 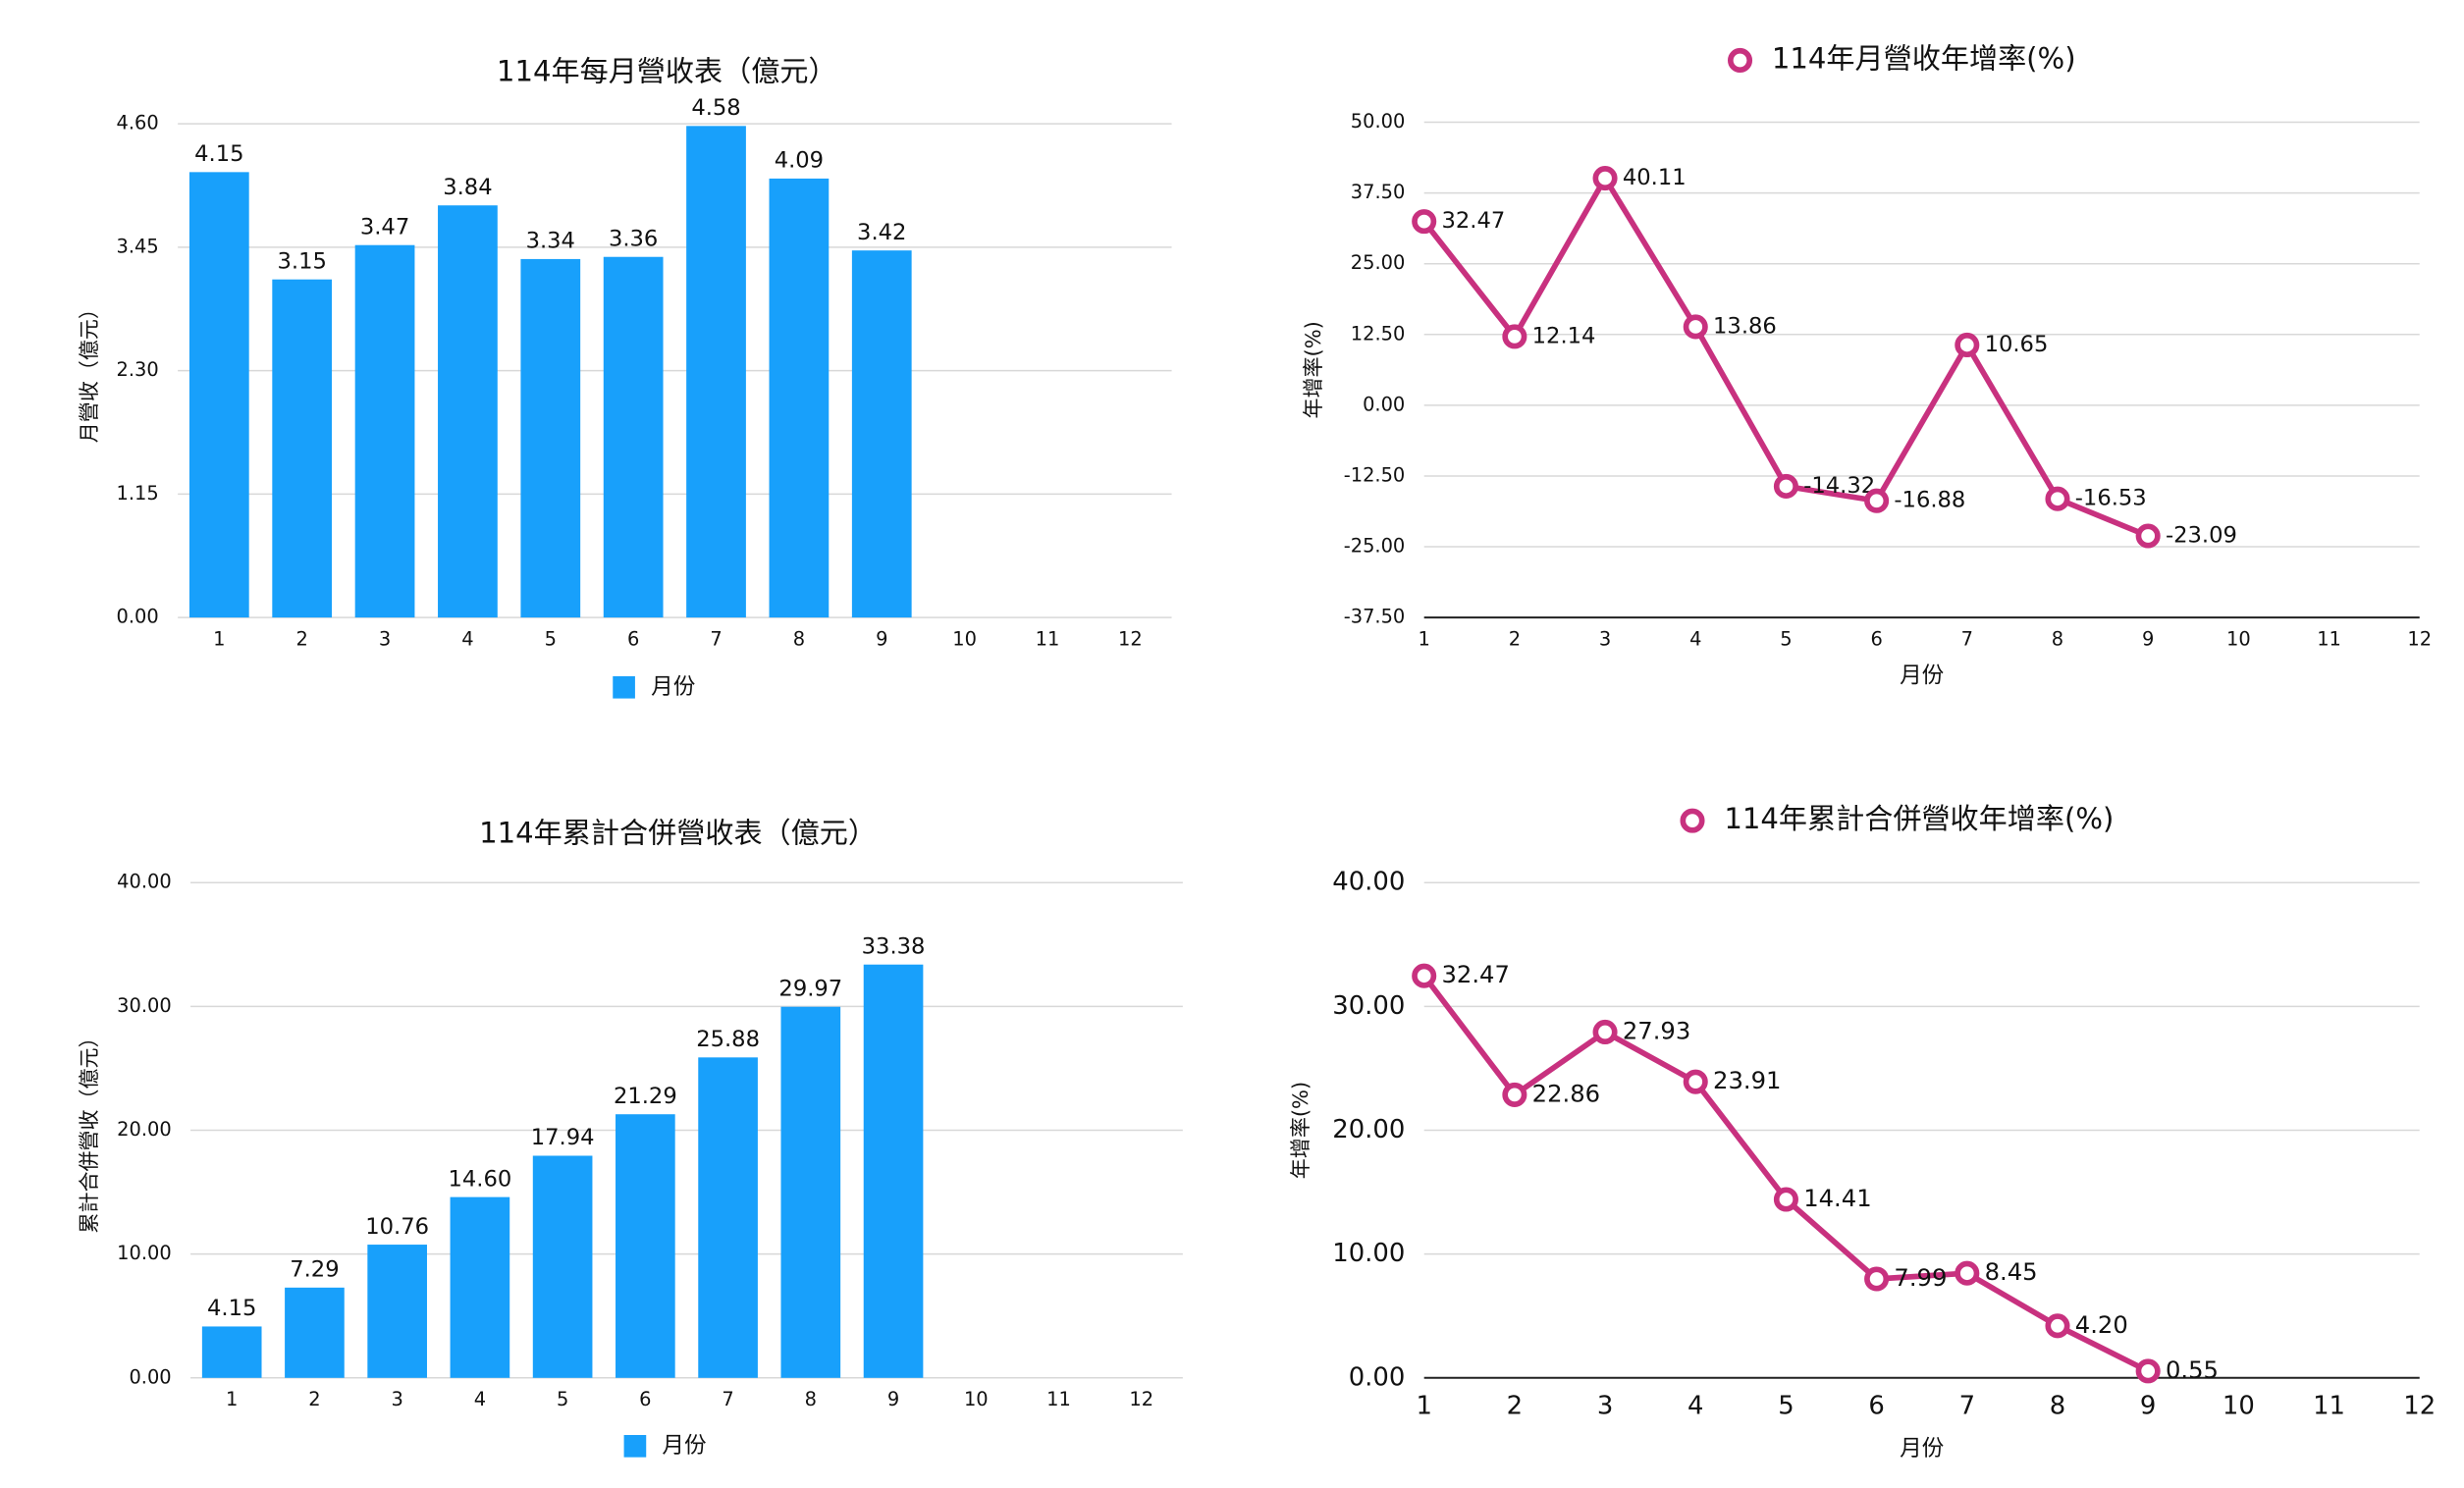 I want to click on data-label: 23.91, so click(x=1747, y=1080).